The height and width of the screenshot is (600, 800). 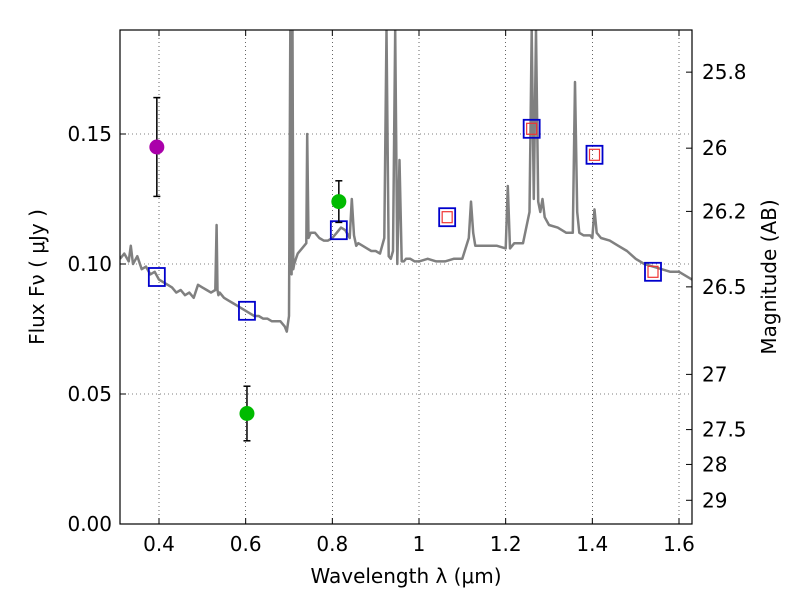 What do you see at coordinates (405, 576) in the screenshot?
I see `x-axis-label: Wavelength λ (μm)` at bounding box center [405, 576].